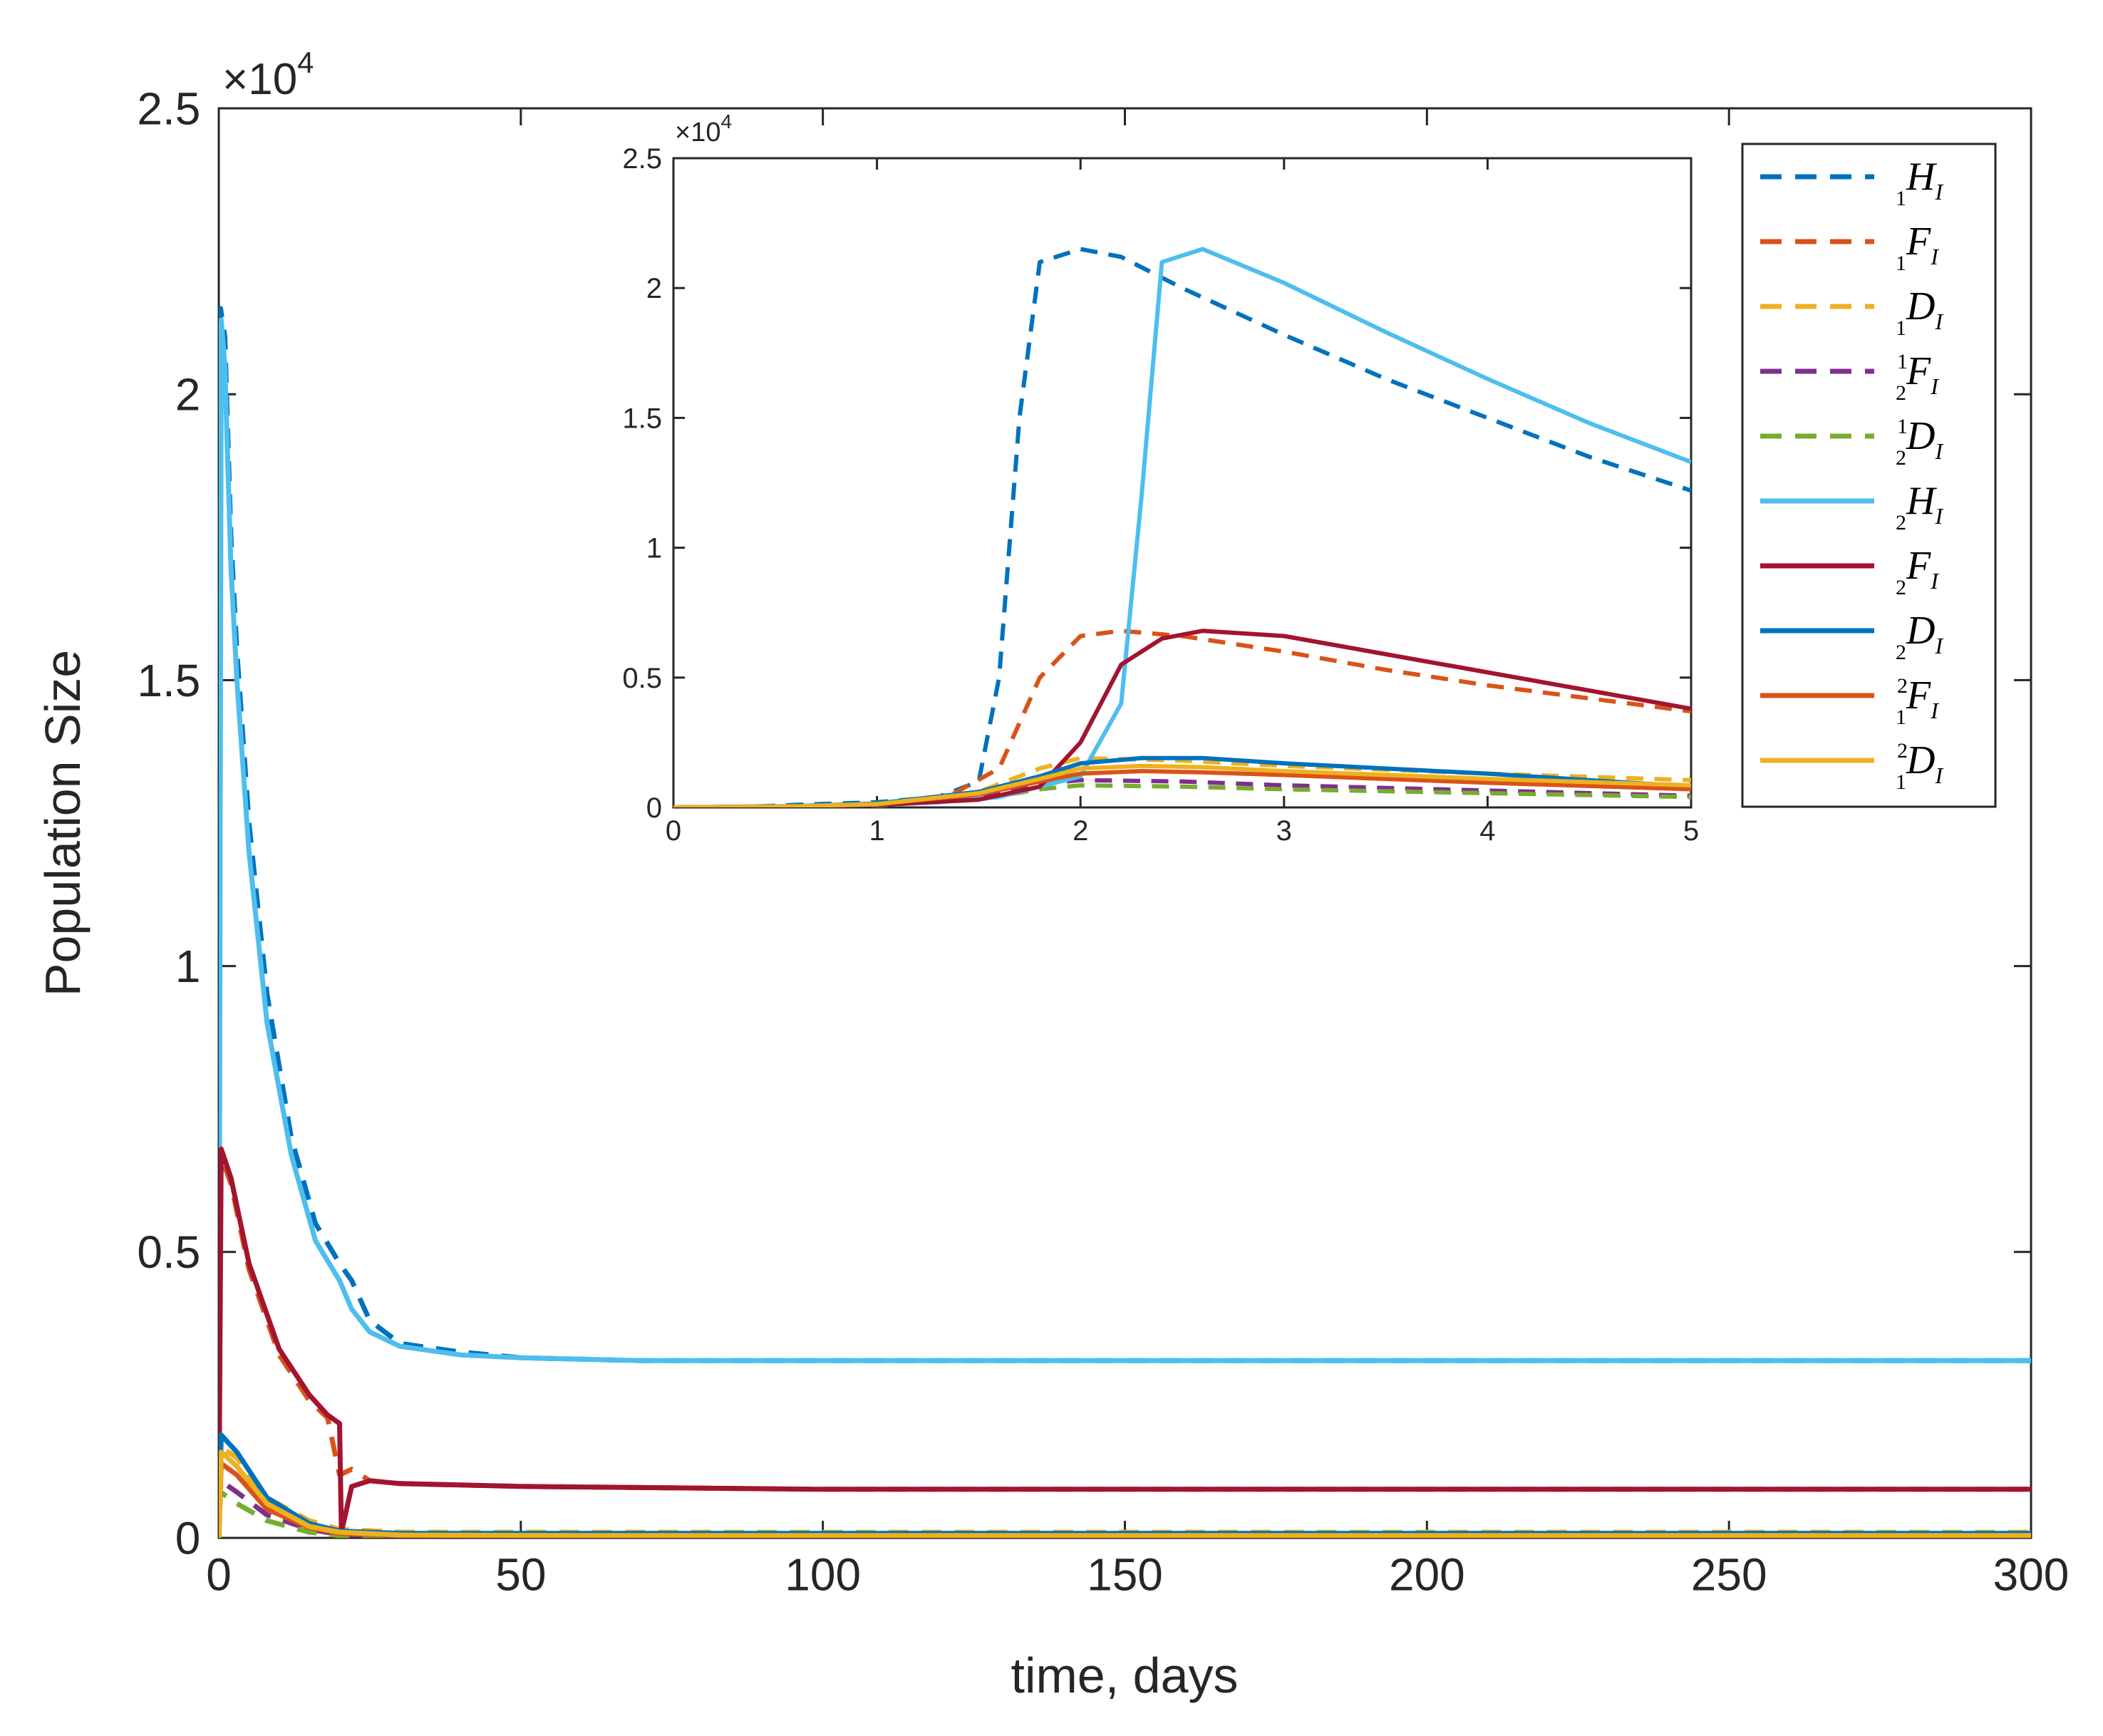 This screenshot has height=1736, width=2103. Describe the element at coordinates (1917, 247) in the screenshot. I see `legend-label-1FI: 1FI` at that location.